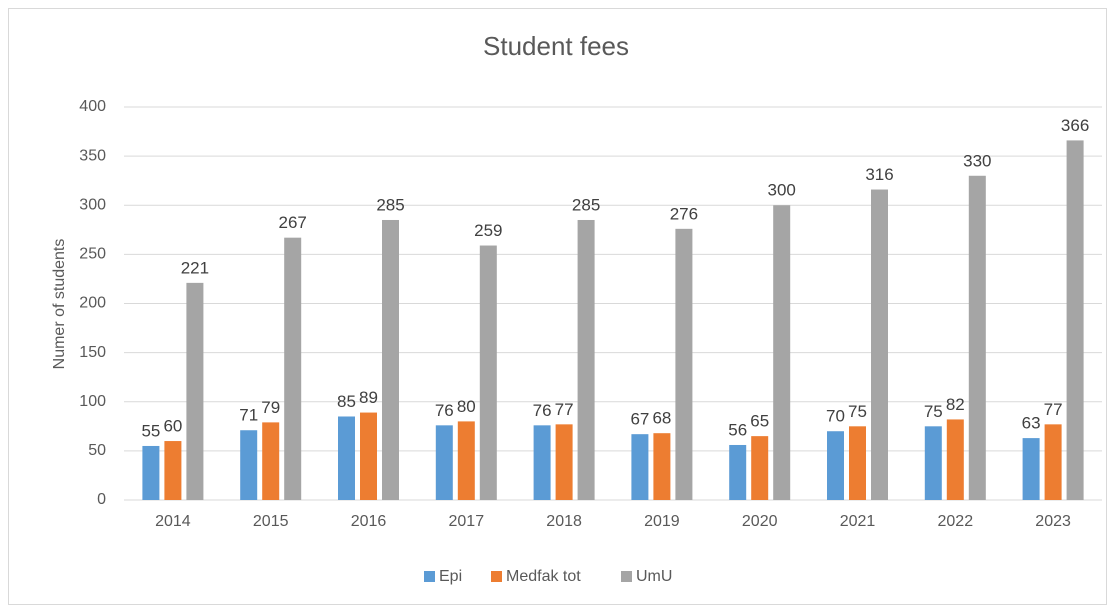 This screenshot has height=607, width=1114. I want to click on y-tick-label: 200, so click(92, 303).